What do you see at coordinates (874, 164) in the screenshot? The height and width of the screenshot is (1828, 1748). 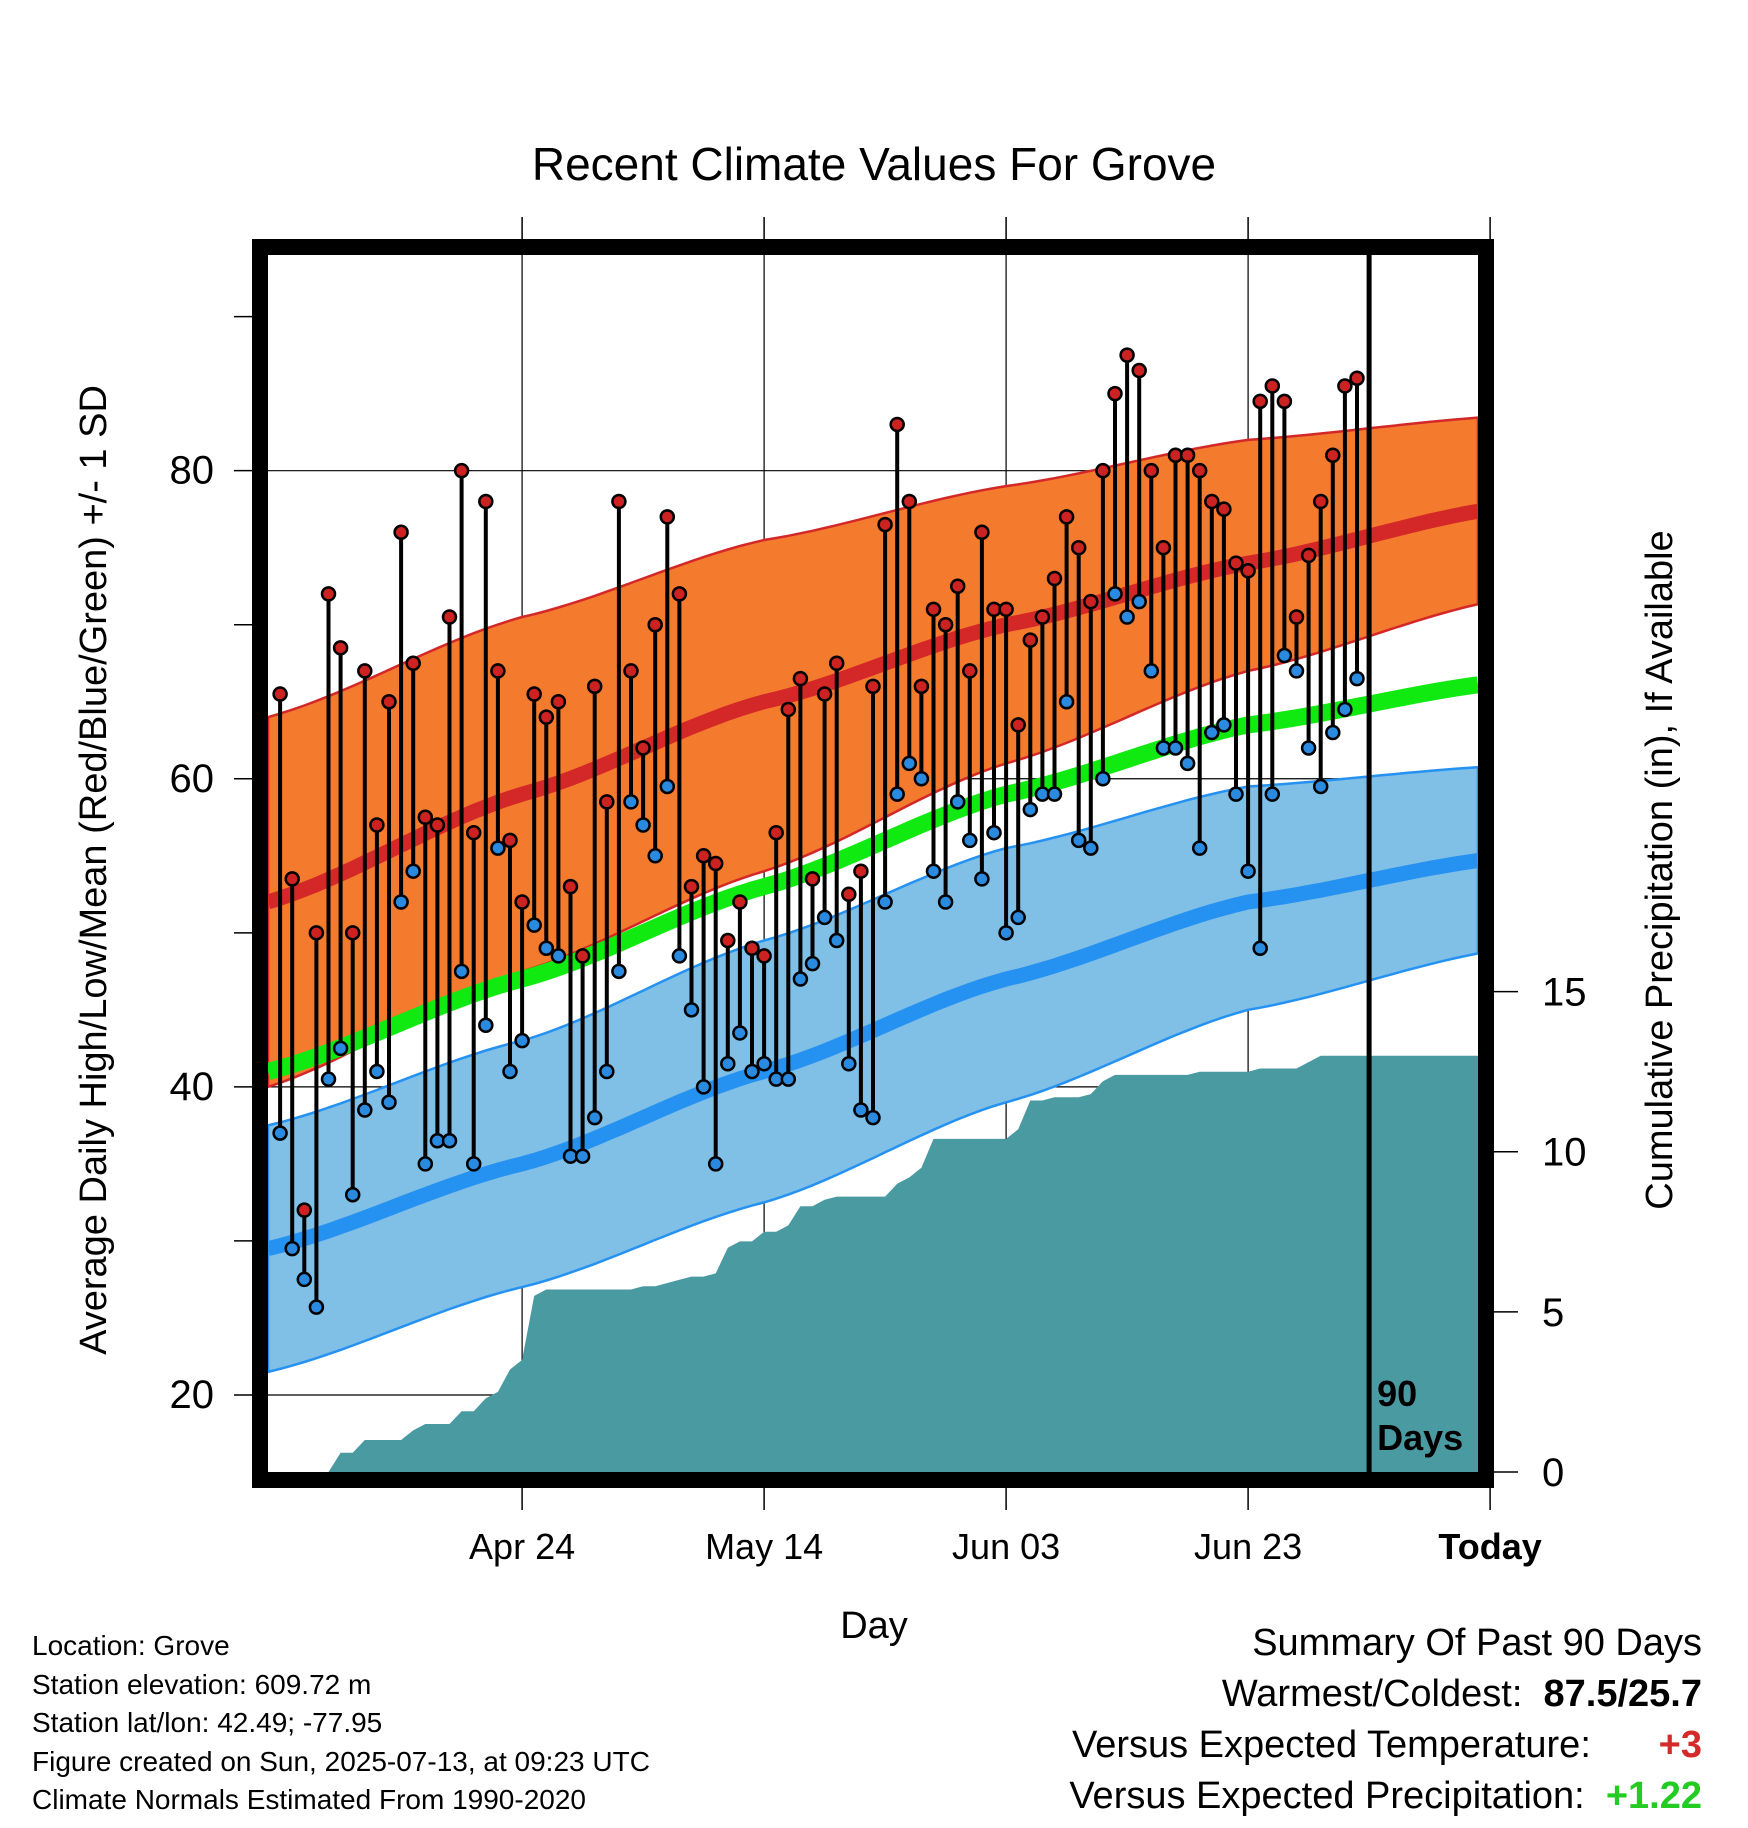 I see `chart-title: Recent Climate Values For Grove` at bounding box center [874, 164].